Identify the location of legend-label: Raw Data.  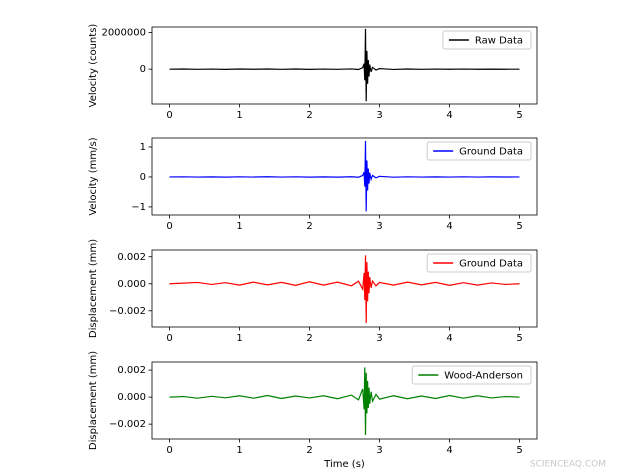
(499, 41).